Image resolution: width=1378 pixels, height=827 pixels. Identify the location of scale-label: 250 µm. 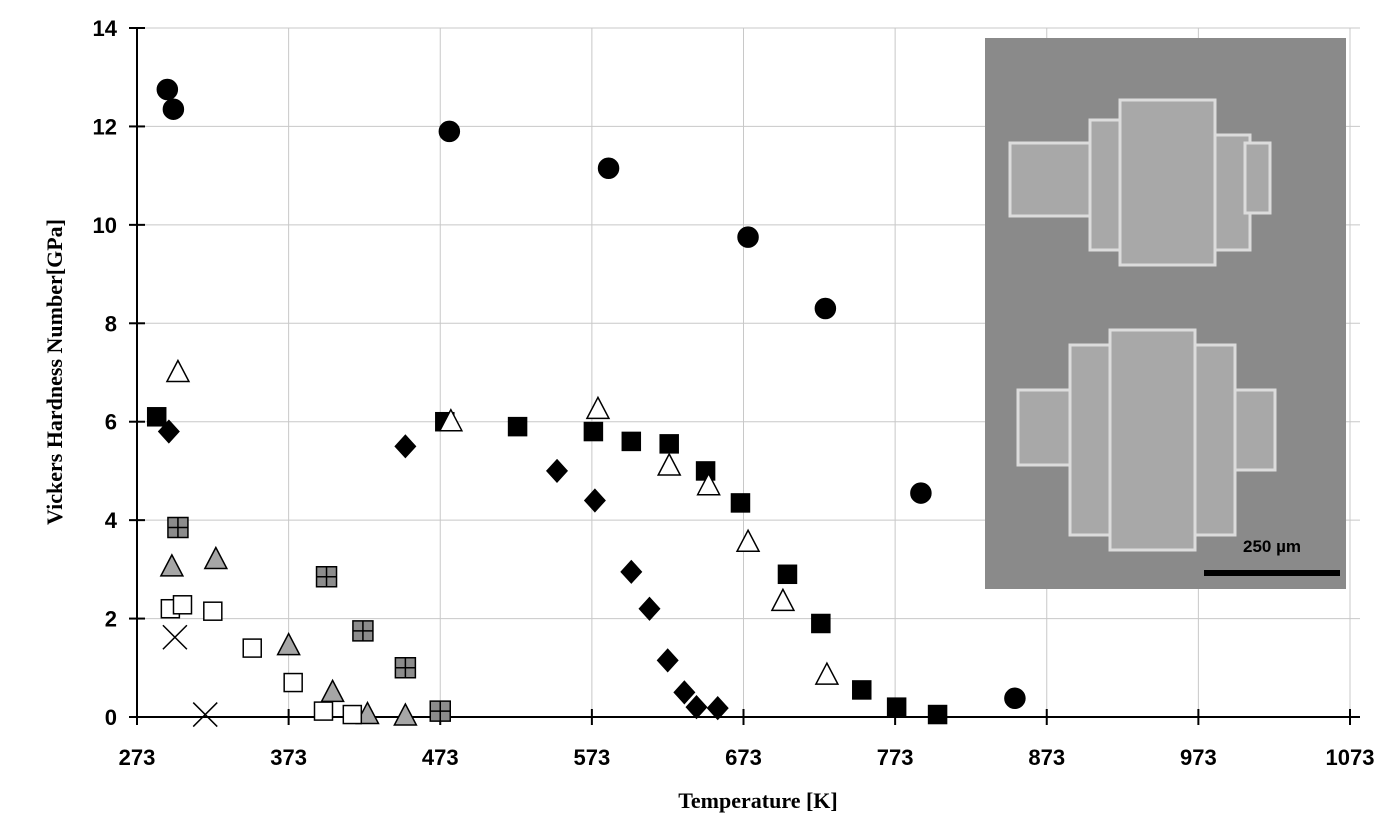
(1272, 546).